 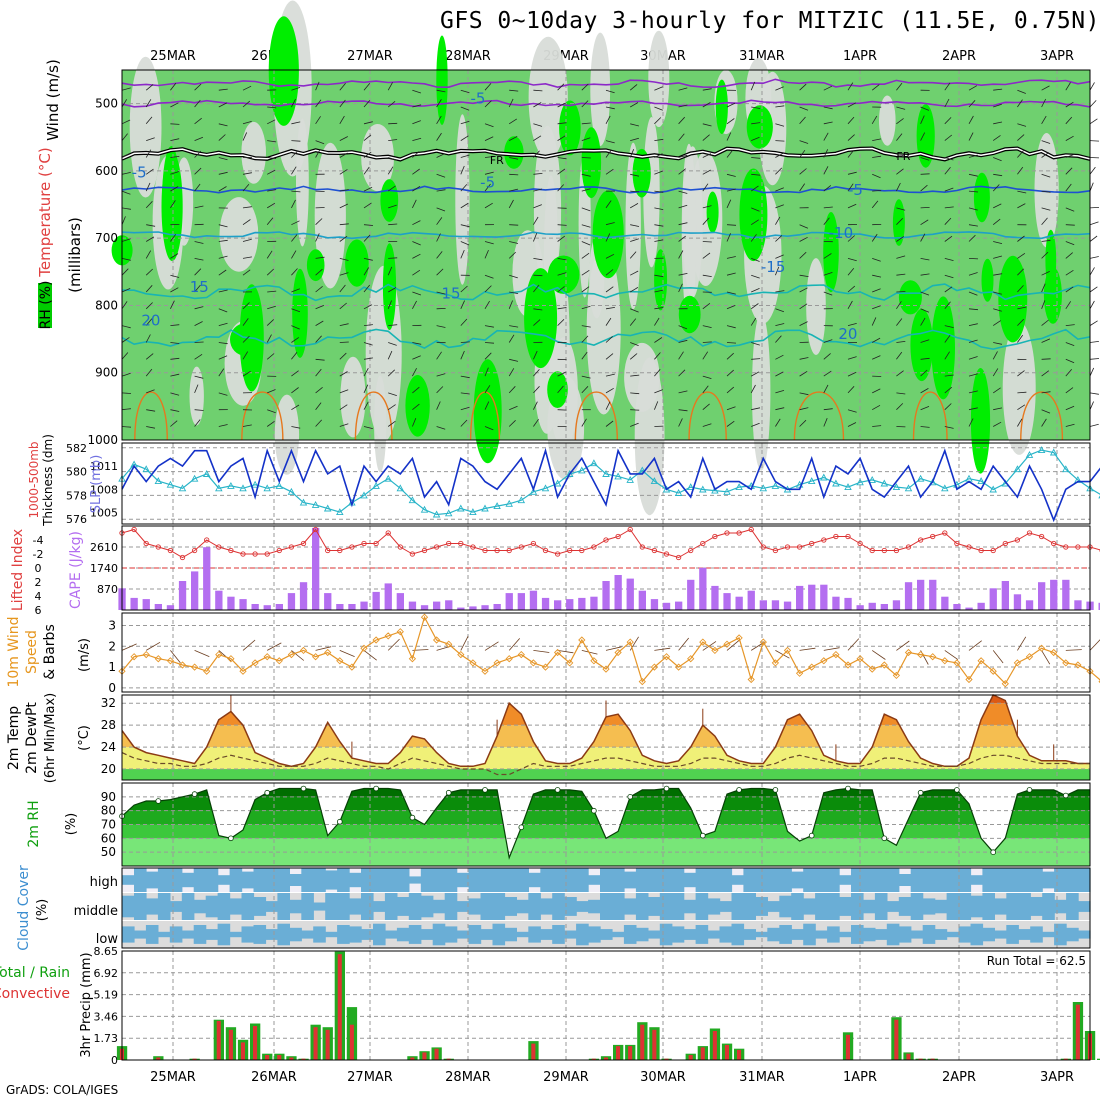 What do you see at coordinates (104, 512) in the screenshot?
I see `slp-tick-label: 1005` at bounding box center [104, 512].